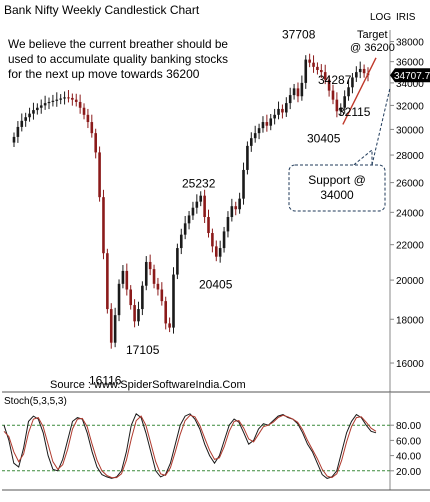 This screenshot has width=430, height=502. What do you see at coordinates (410, 75) in the screenshot?
I see `last-price-marker` at bounding box center [410, 75].